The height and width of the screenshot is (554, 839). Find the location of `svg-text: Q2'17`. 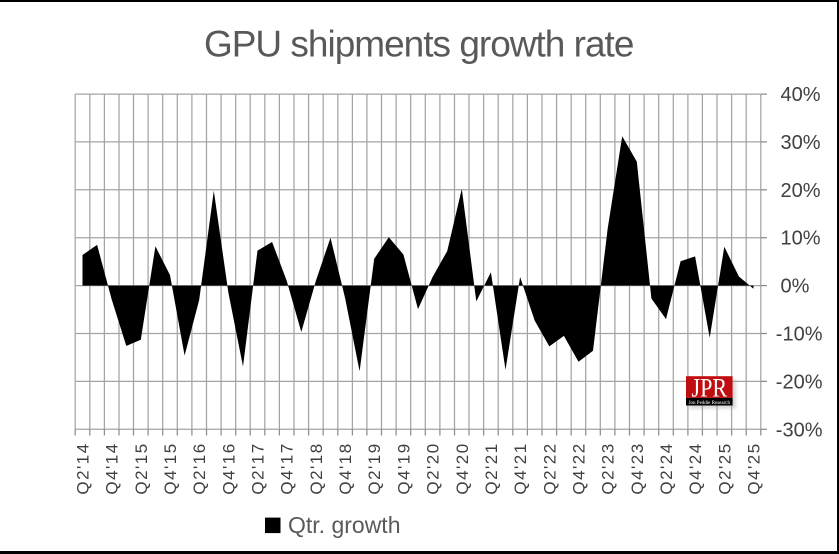

svg-text: Q2'17 is located at coordinates (258, 468).